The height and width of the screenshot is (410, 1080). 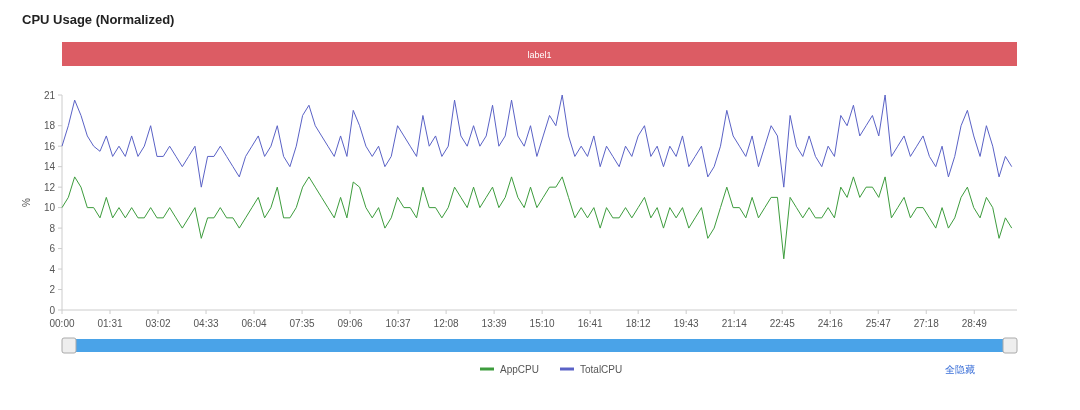 I want to click on x-tick-label: 07:35, so click(x=302, y=323).